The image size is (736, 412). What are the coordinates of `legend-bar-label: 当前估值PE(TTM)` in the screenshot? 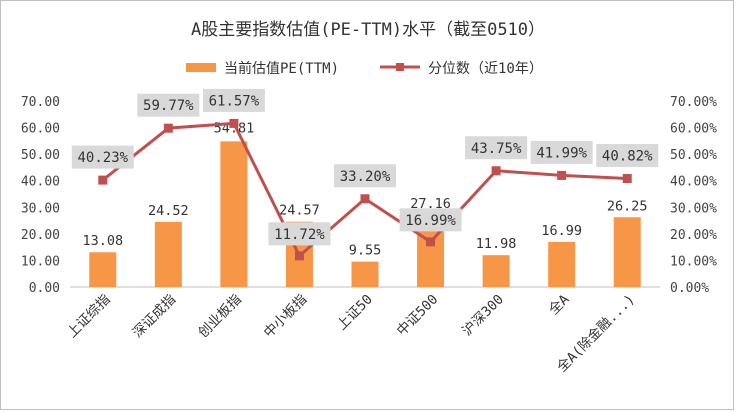 It's located at (281, 68).